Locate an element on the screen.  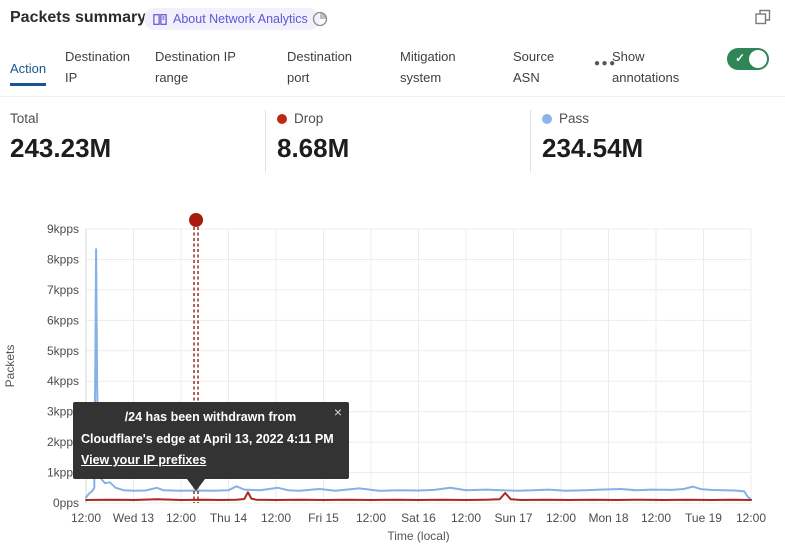
show-annotations-label: Show annotations is located at coordinates (646, 67).